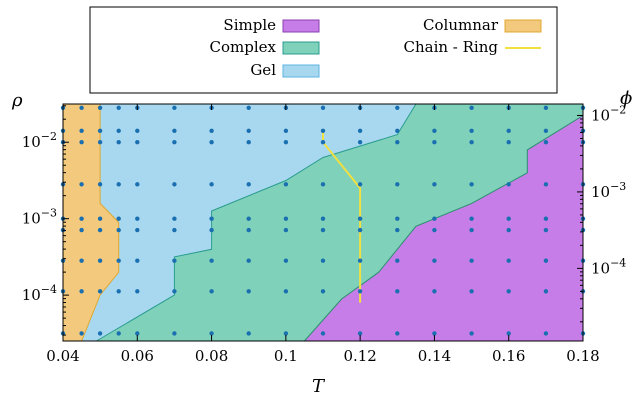  I want to click on legend-swatch-complex, so click(301, 48).